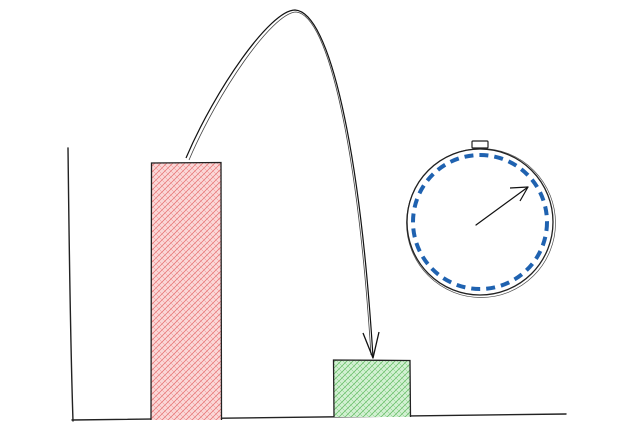 The width and height of the screenshot is (621, 439). Describe the element at coordinates (480, 144) in the screenshot. I see `stopwatch-crown` at that location.